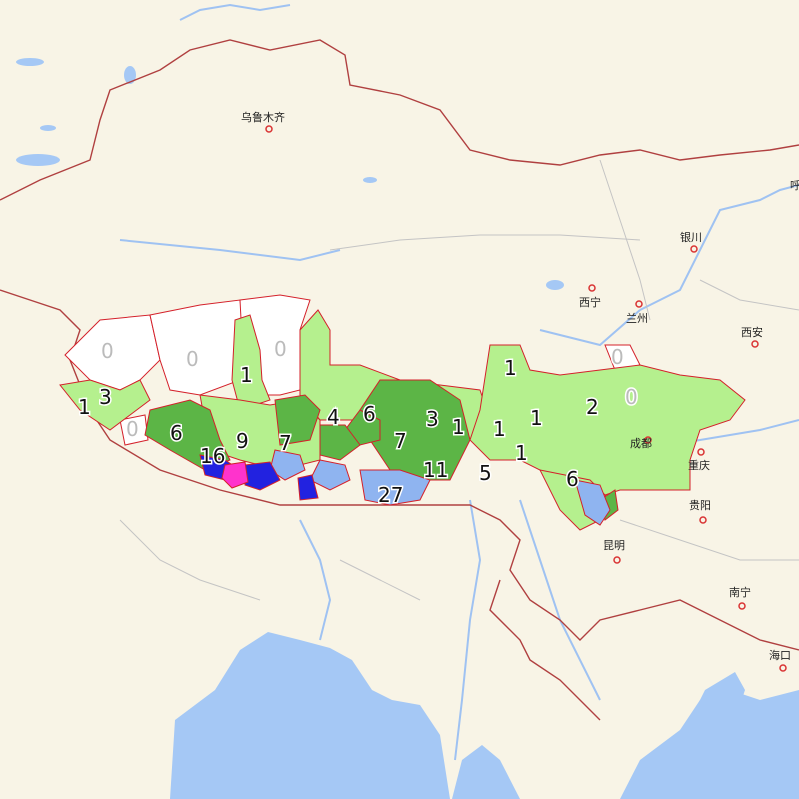  I want to click on region-small-zero, so click(134, 430).